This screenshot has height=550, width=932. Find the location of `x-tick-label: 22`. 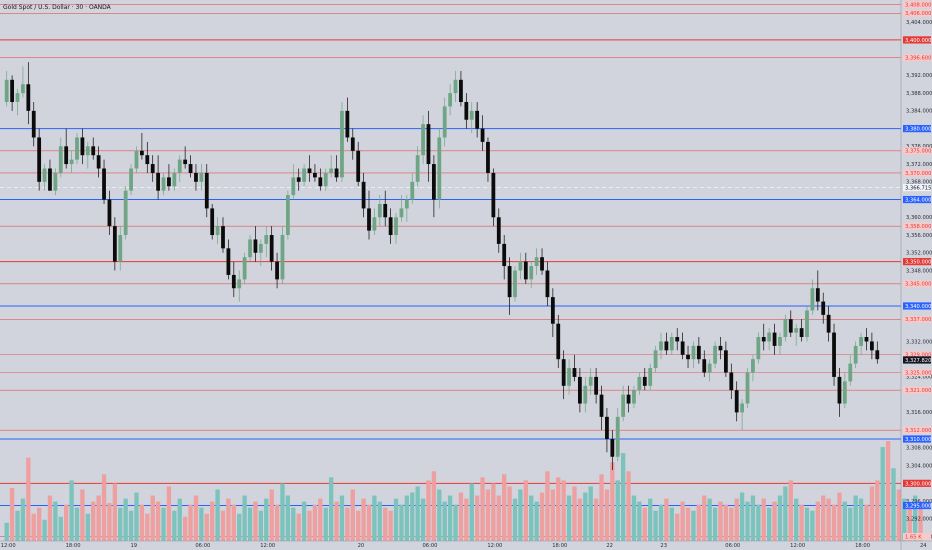

x-tick-label: 22 is located at coordinates (609, 546).